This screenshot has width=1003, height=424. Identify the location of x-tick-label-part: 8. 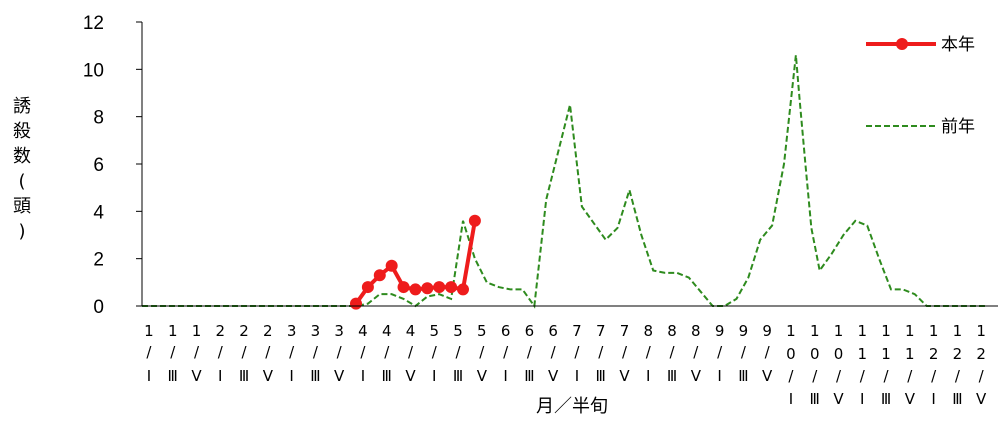
(696, 331).